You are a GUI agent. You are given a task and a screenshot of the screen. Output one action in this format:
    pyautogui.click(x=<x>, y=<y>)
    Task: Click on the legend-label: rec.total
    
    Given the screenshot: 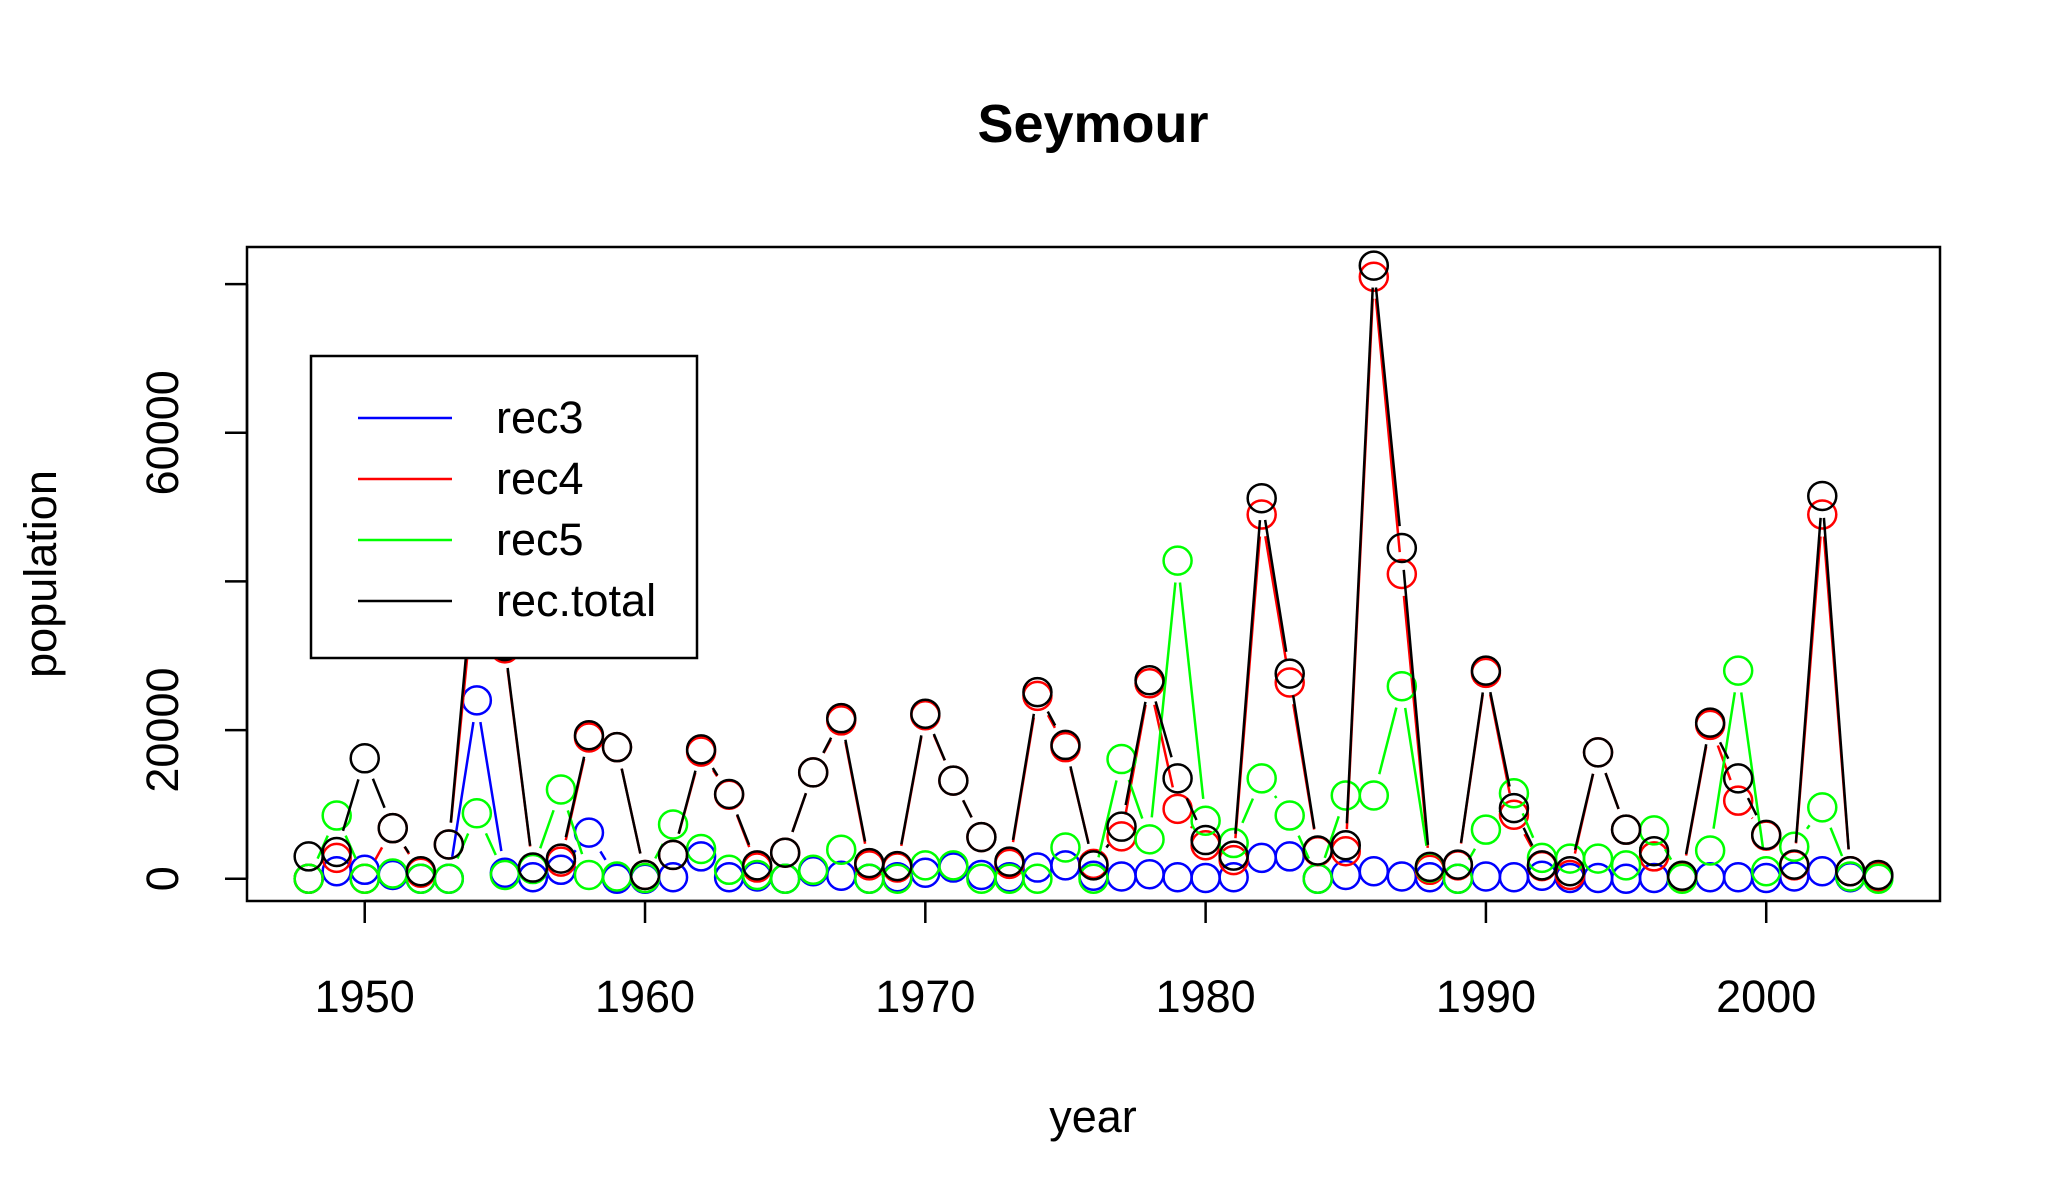 What is the action you would take?
    pyautogui.click(x=576, y=600)
    